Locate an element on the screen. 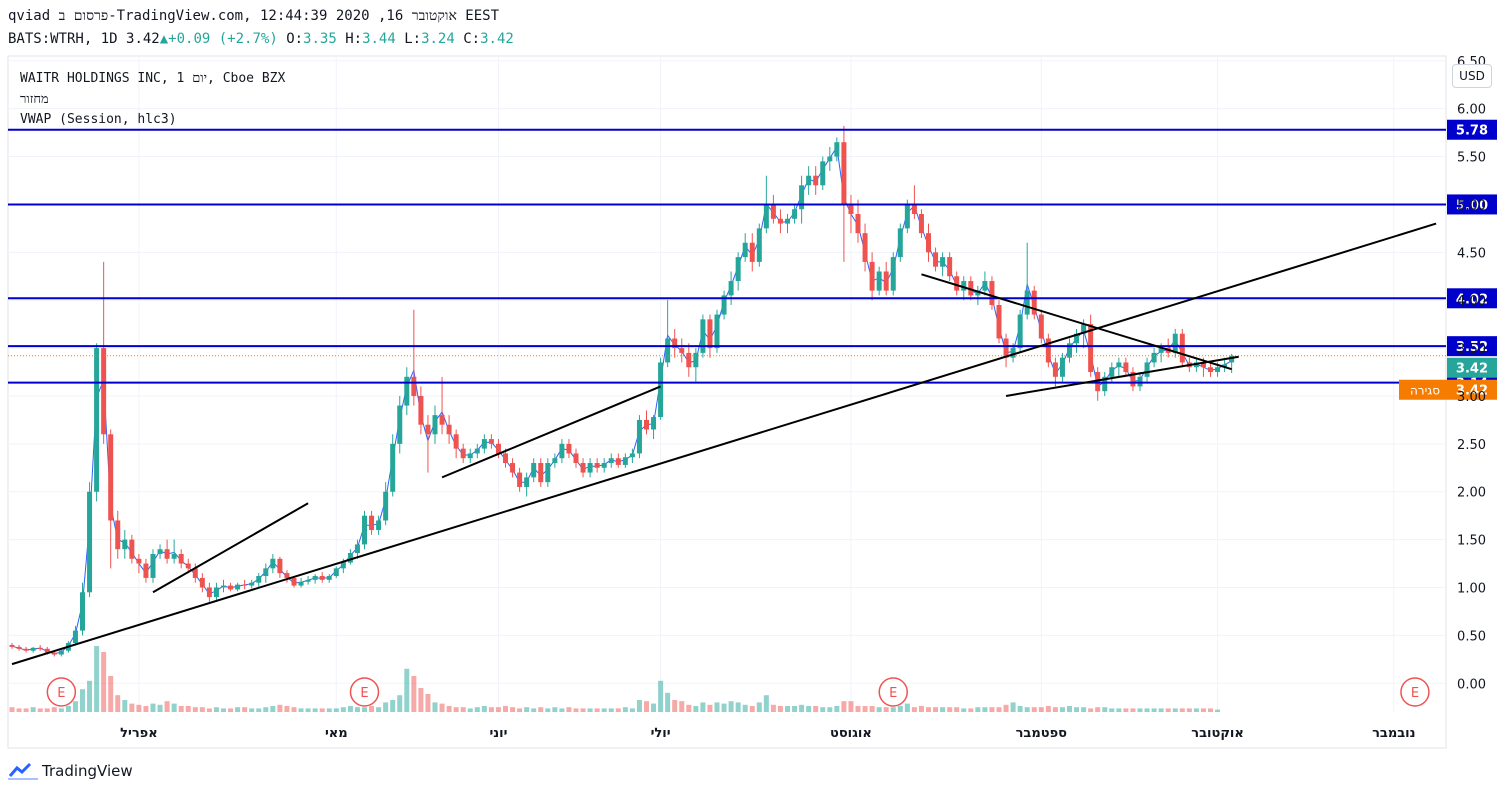  y-tick-label: 5.00 is located at coordinates (1471, 205).